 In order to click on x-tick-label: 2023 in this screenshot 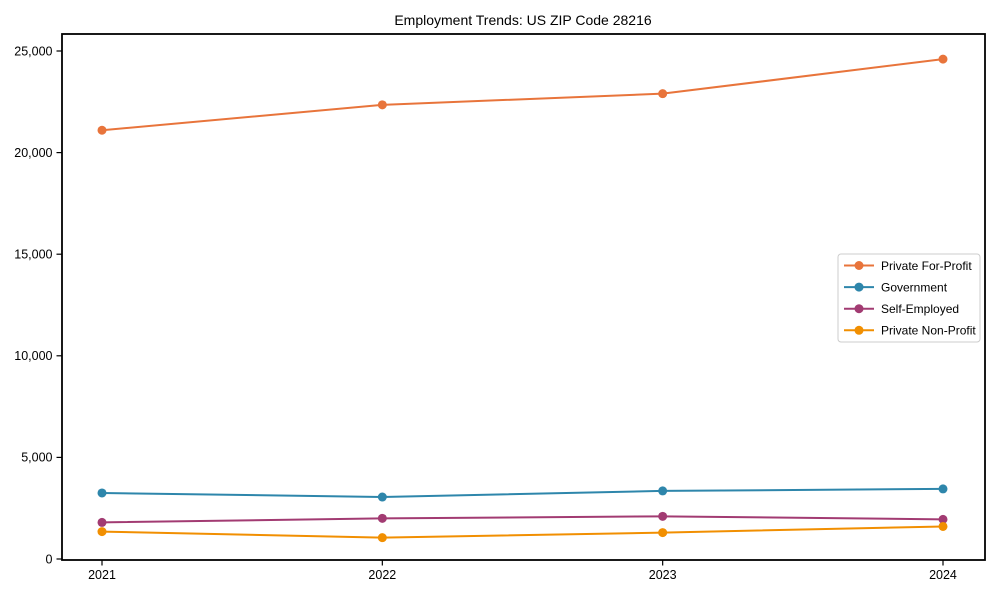, I will do `click(663, 575)`.